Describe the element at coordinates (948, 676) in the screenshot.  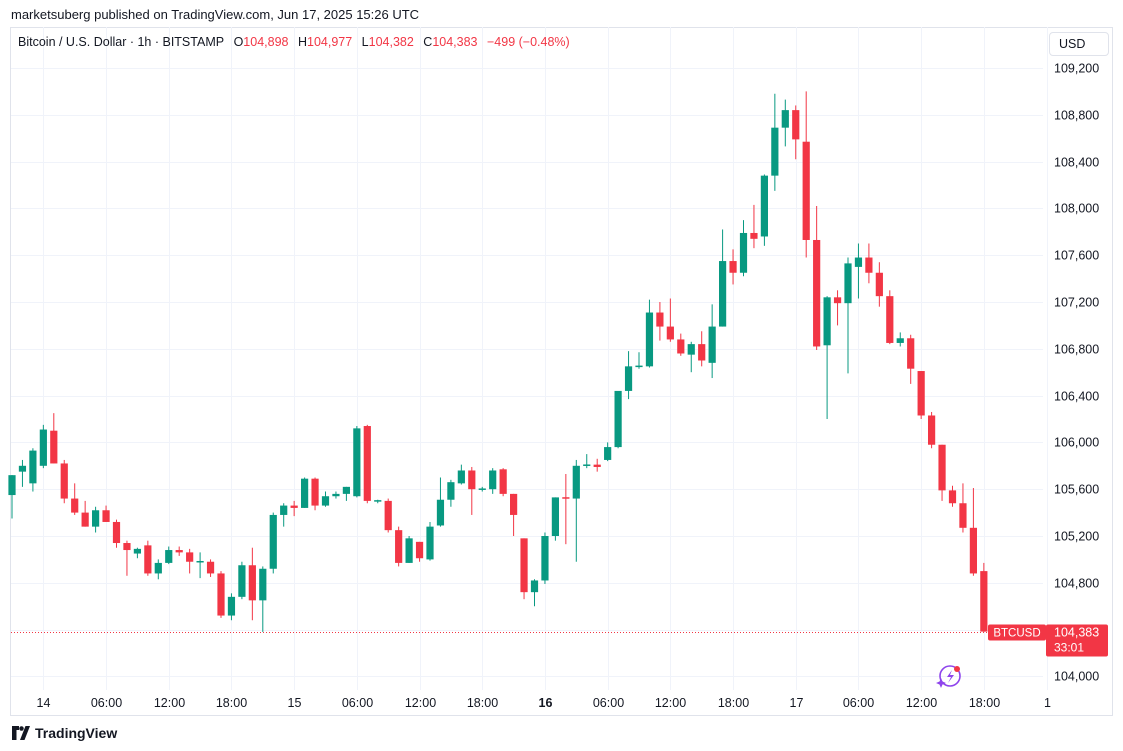
I see `sparkle-assistant-icon` at that location.